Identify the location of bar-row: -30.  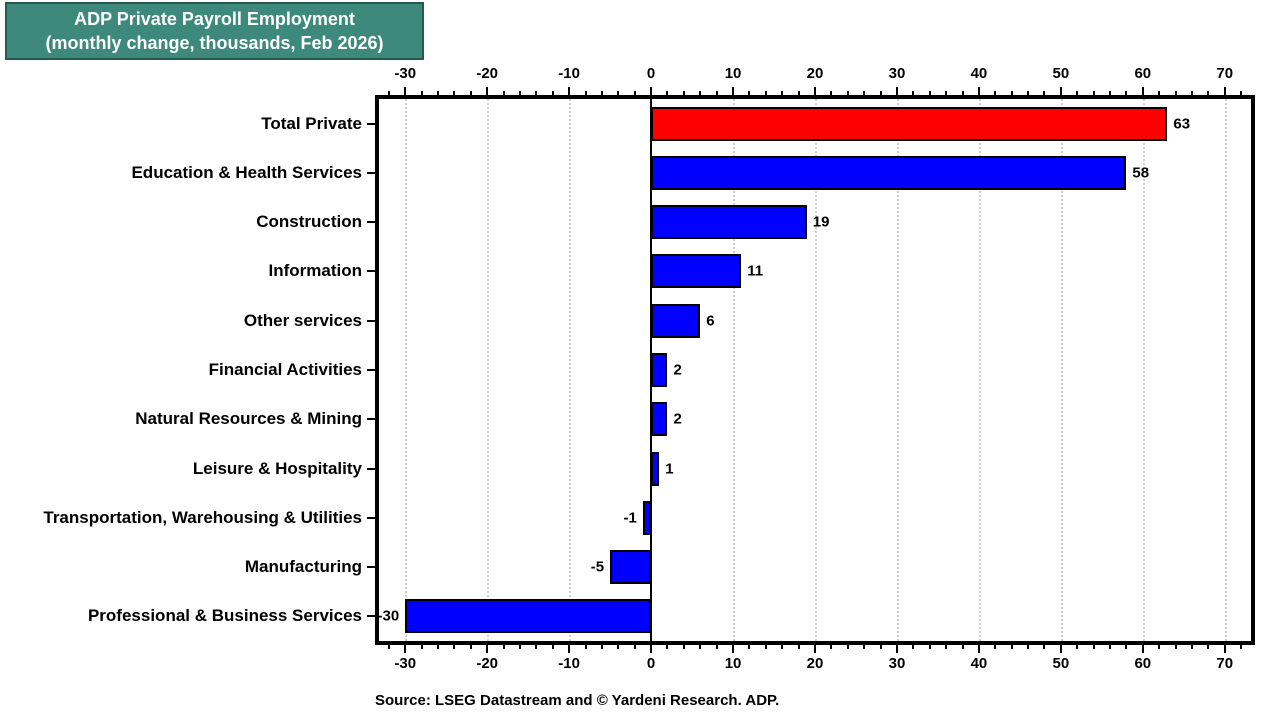
(815, 616).